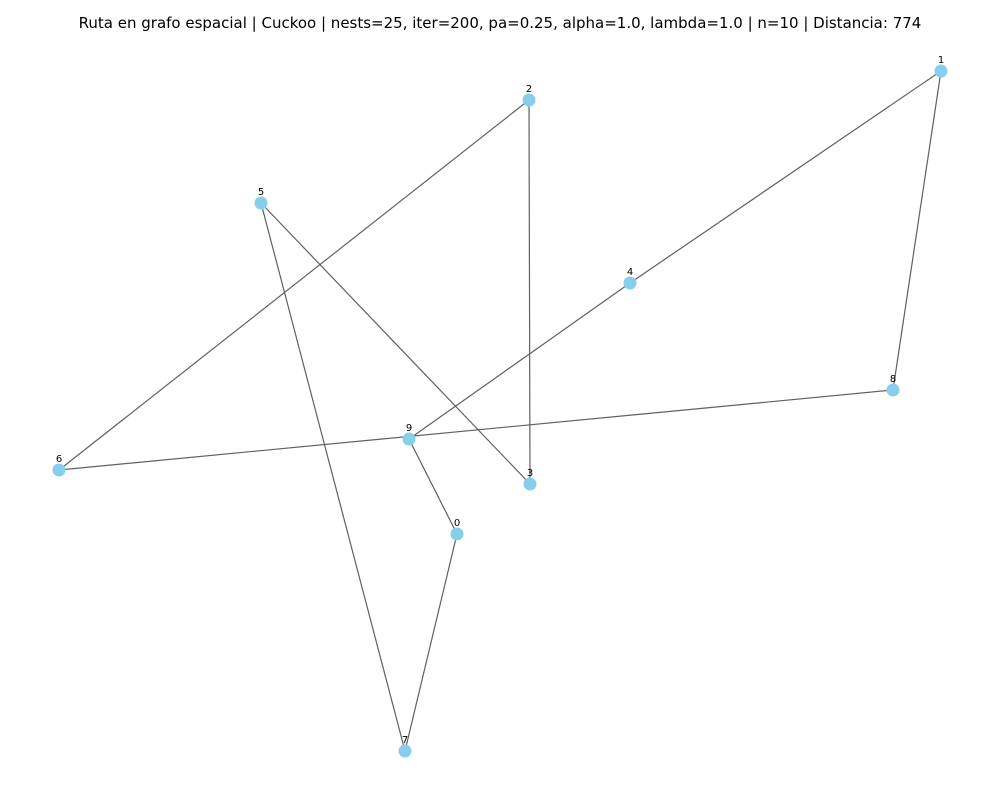 Image resolution: width=1000 pixels, height=800 pixels. Describe the element at coordinates (261, 192) in the screenshot. I see `node-label-5: 5` at that location.